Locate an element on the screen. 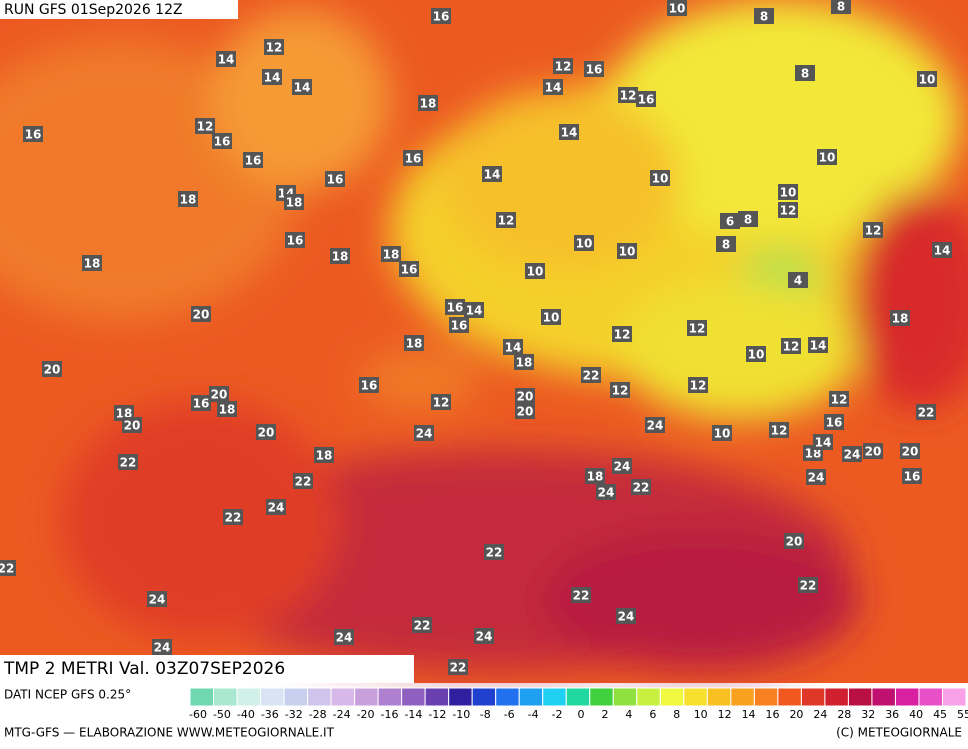 The width and height of the screenshot is (968, 749). colorbar-tick-label: 16 is located at coordinates (773, 714).